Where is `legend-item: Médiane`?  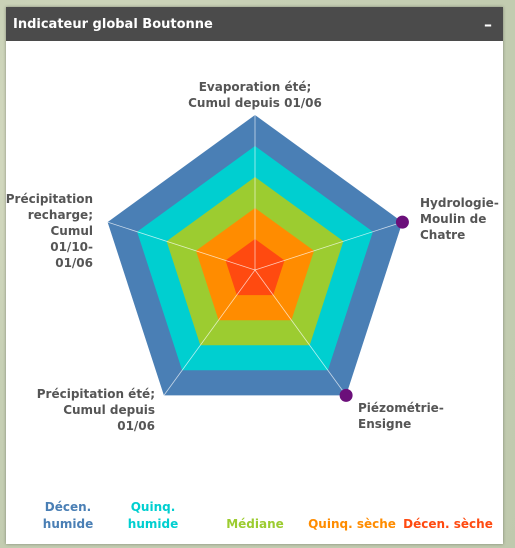
legend-item: Médiane is located at coordinates (255, 524).